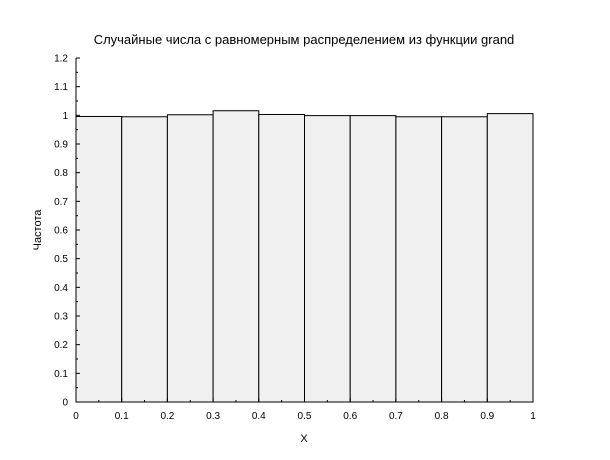 The image size is (610, 460). I want to click on x-tick-label: 0, so click(76, 416).